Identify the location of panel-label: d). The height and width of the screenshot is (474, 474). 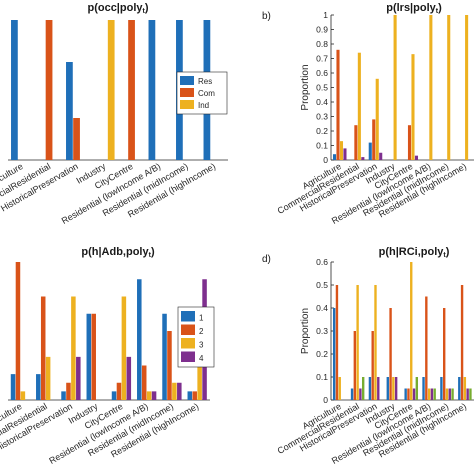
(266, 259).